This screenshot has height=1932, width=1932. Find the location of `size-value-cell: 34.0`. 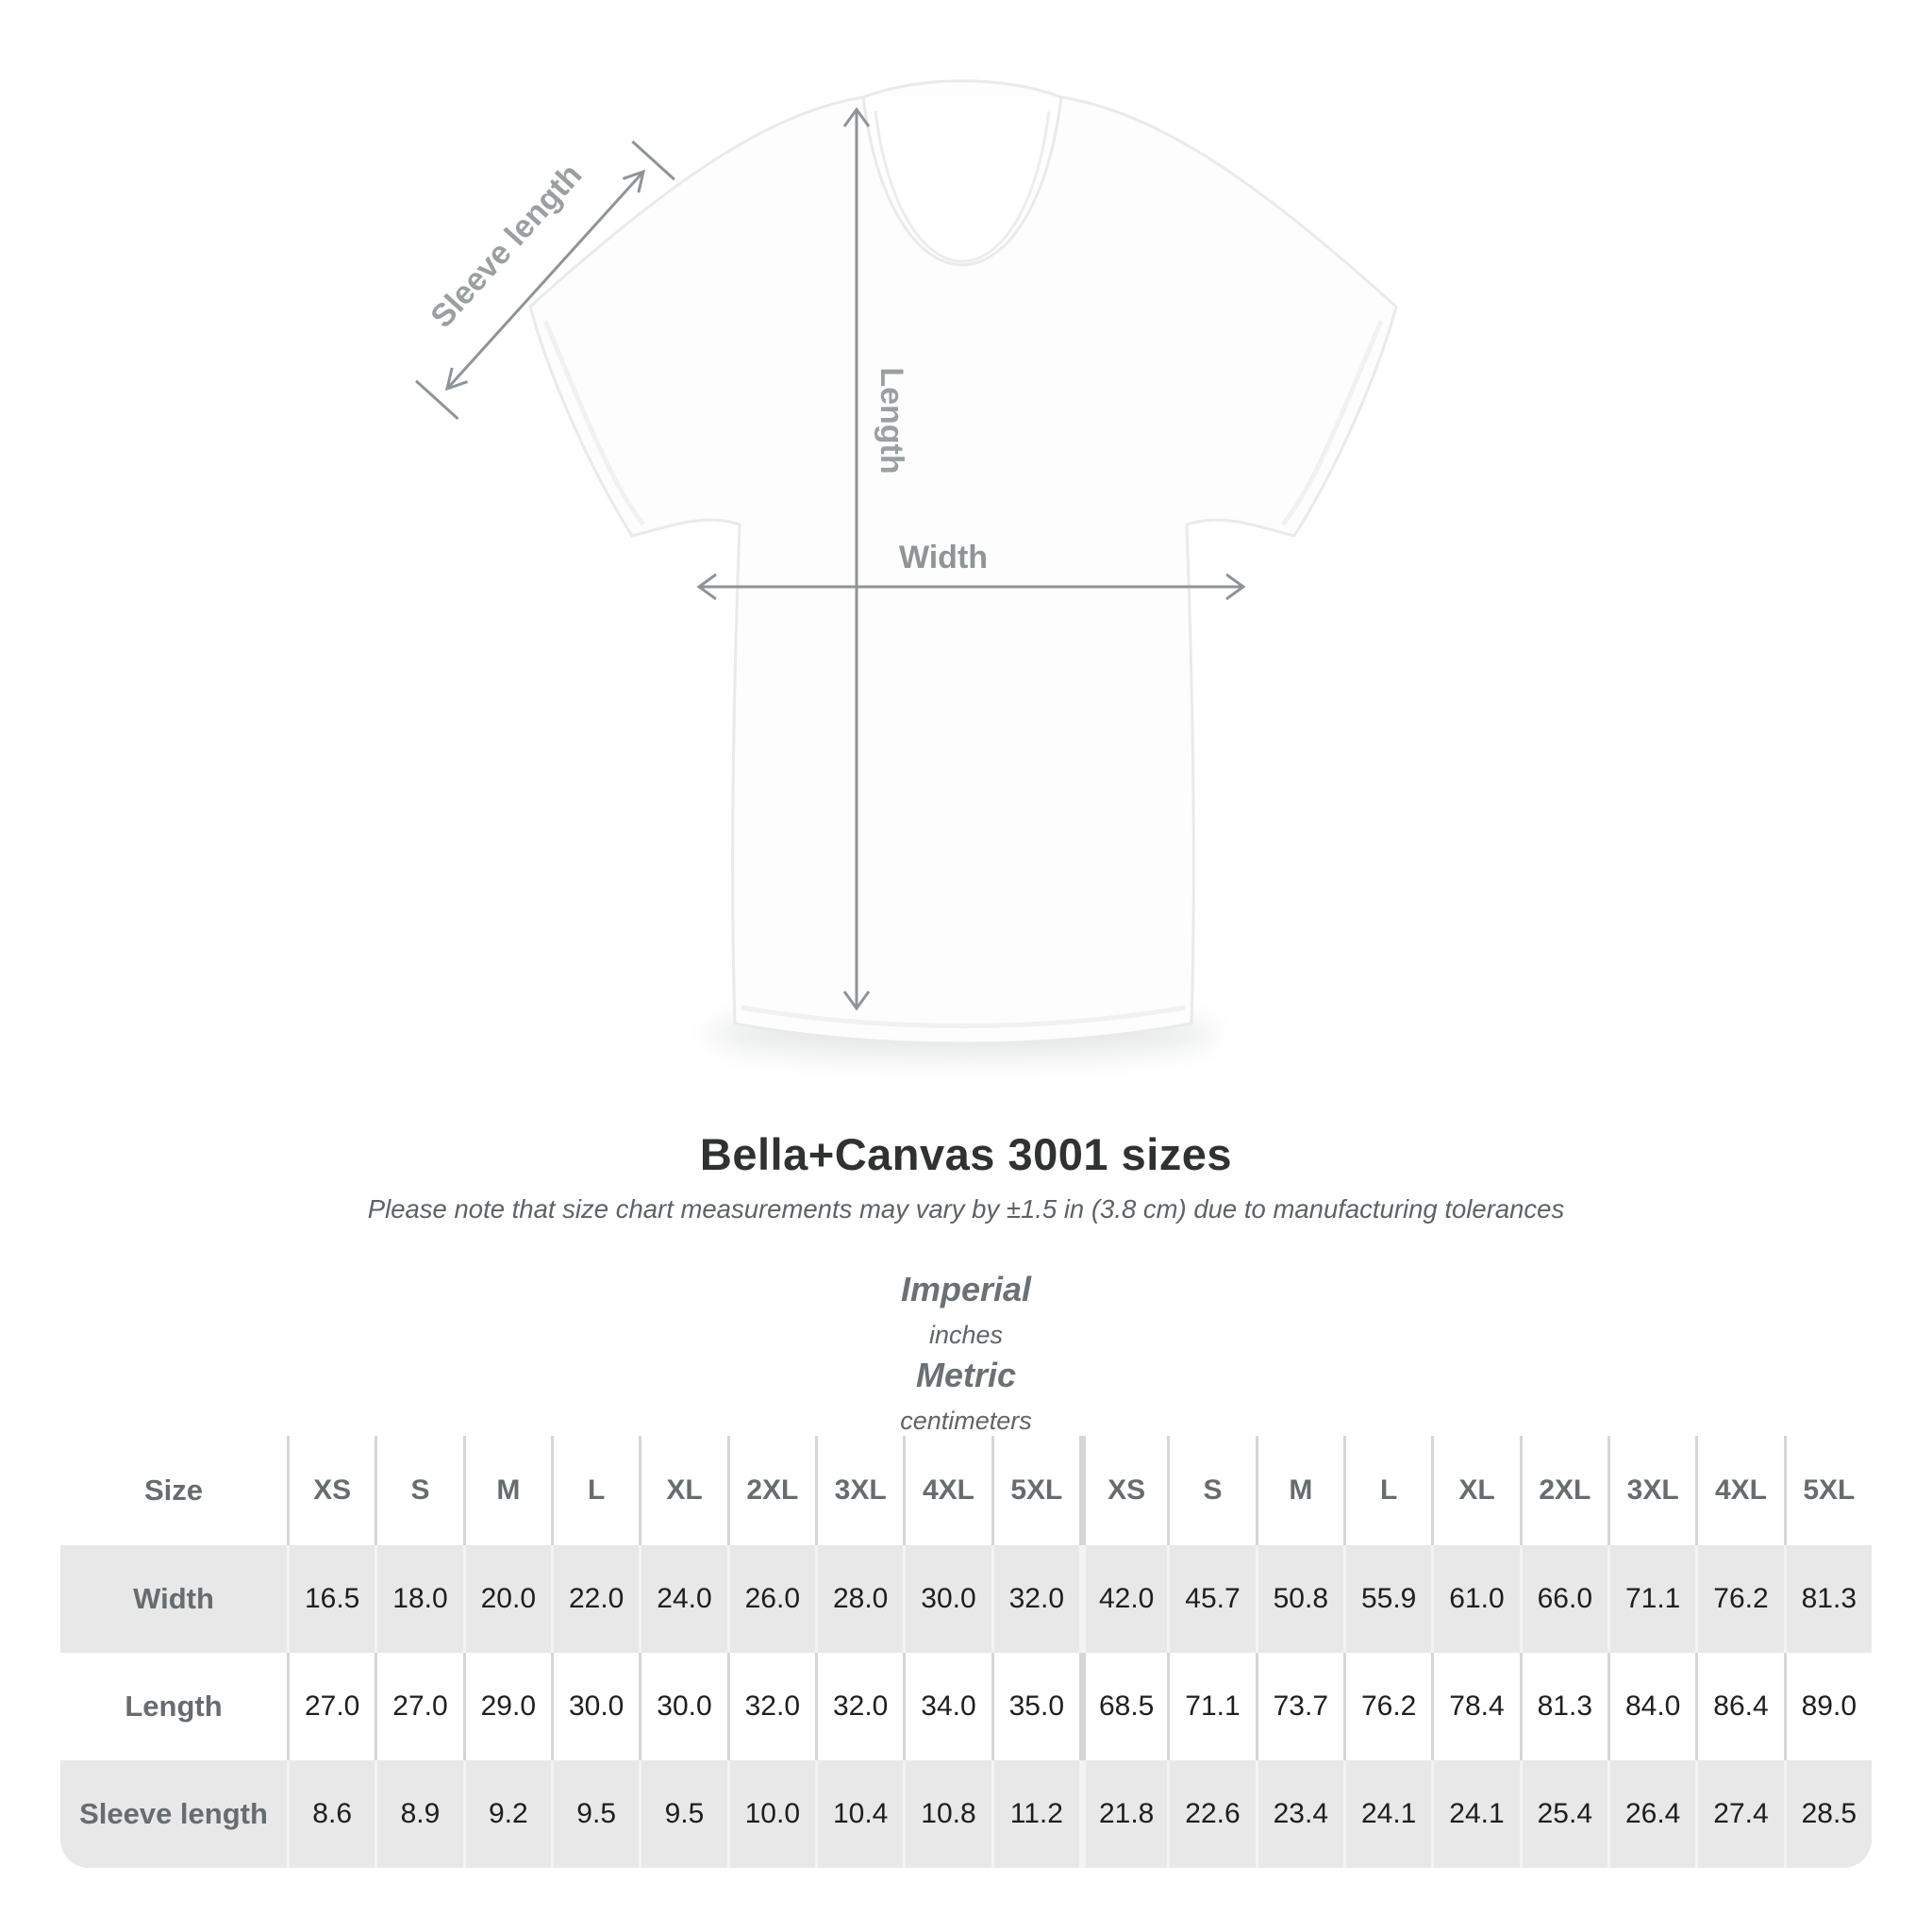

size-value-cell: 34.0 is located at coordinates (947, 1706).